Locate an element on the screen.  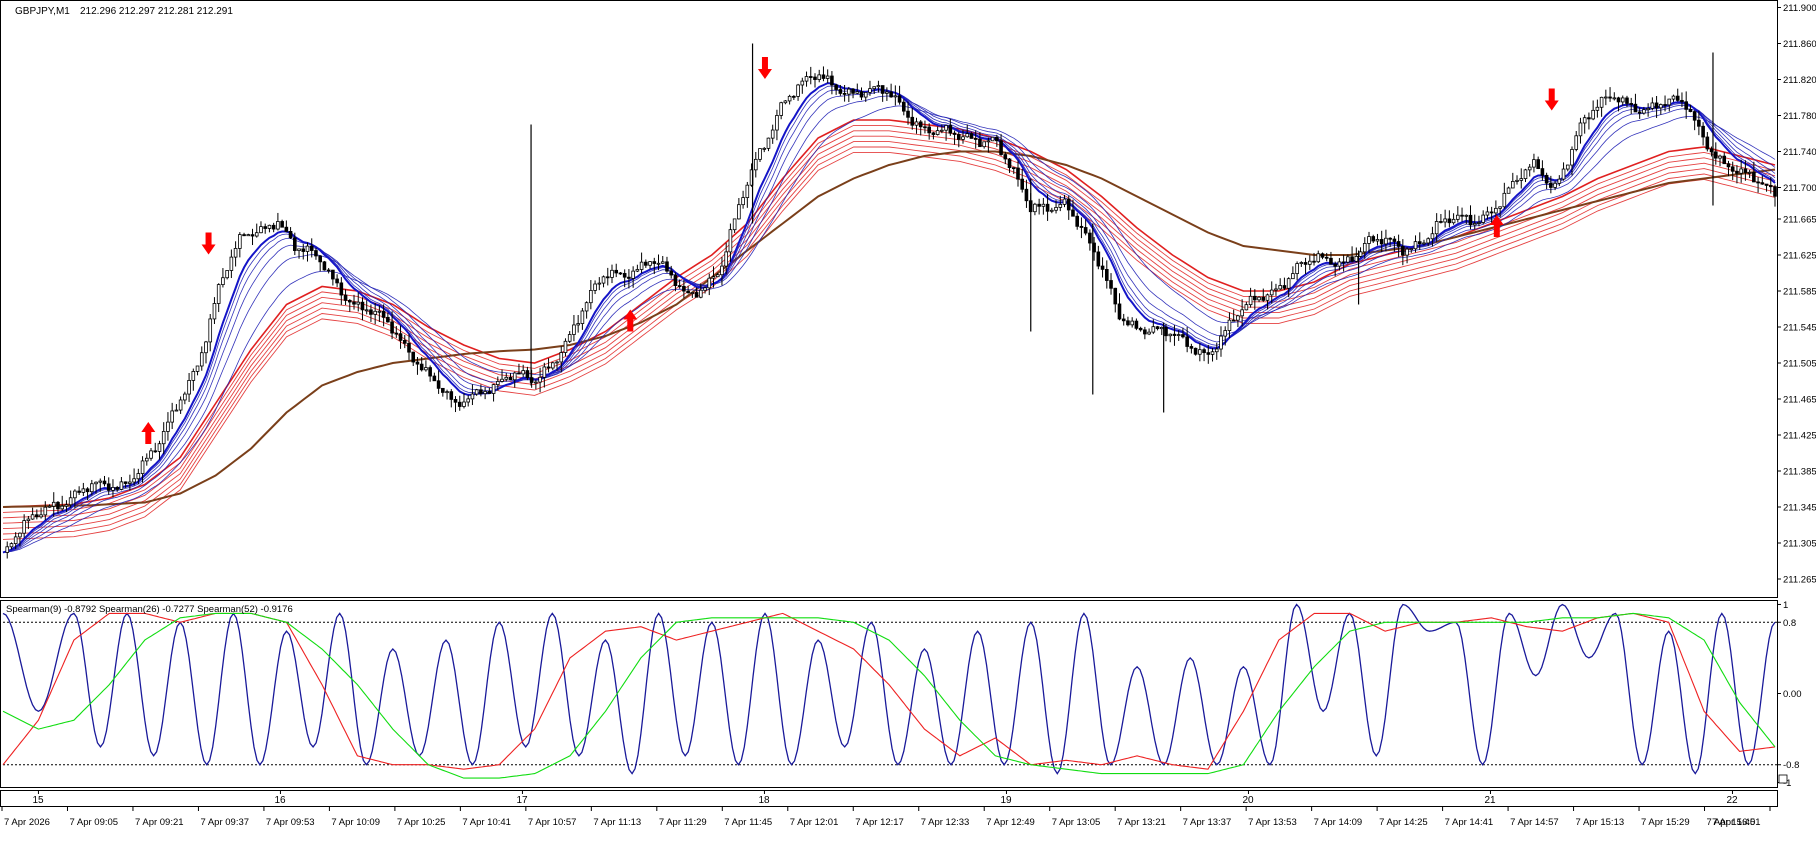
price-tick-label: 211.700 is located at coordinates (1799, 188).